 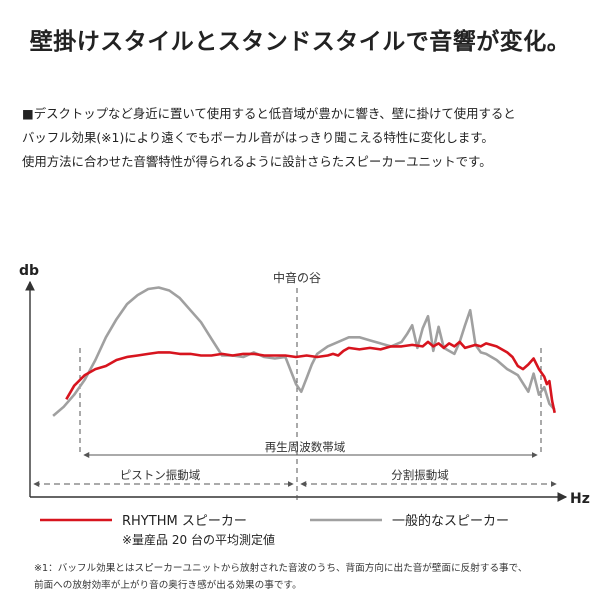 What do you see at coordinates (580, 499) in the screenshot?
I see `x-axis-label: Hz` at bounding box center [580, 499].